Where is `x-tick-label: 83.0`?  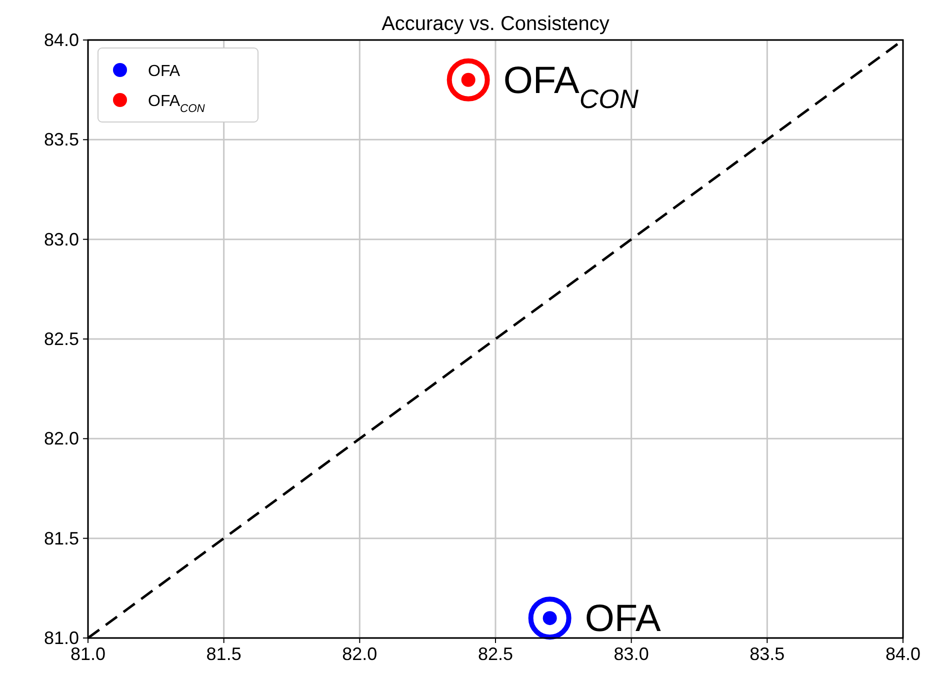
x-tick-label: 83.0 is located at coordinates (631, 654).